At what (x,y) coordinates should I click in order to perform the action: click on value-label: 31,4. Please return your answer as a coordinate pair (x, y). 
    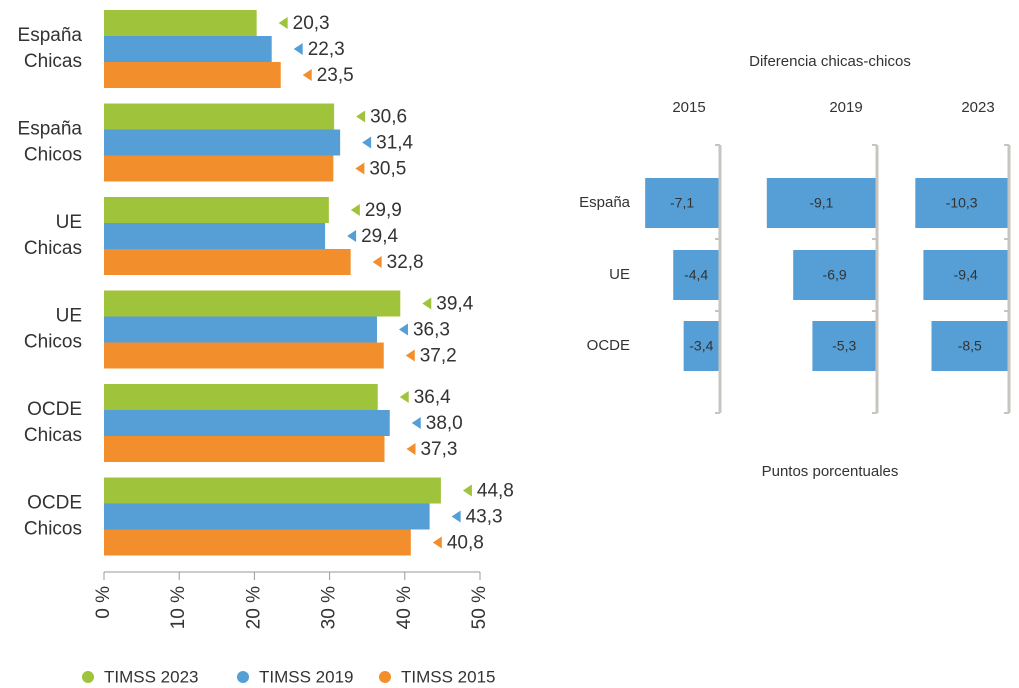
    Looking at the image, I should click on (394, 143).